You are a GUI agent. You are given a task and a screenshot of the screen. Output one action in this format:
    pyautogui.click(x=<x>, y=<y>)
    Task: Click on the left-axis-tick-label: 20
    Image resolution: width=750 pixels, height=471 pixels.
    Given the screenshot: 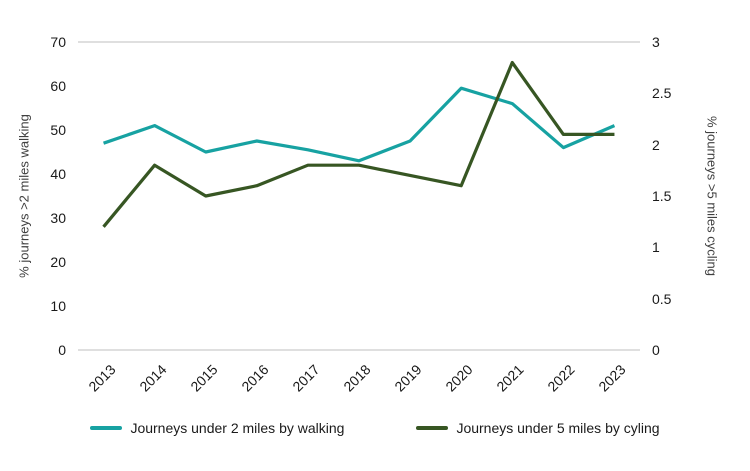 What is the action you would take?
    pyautogui.click(x=58, y=262)
    